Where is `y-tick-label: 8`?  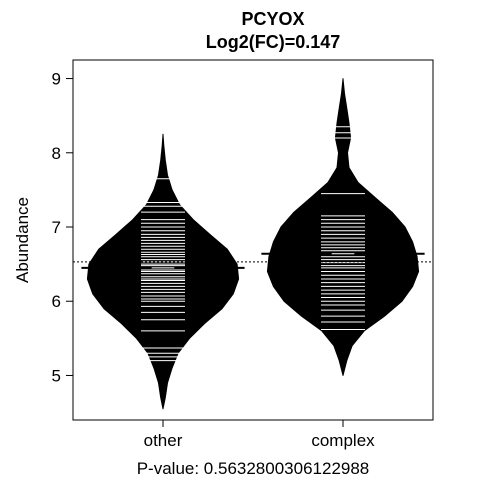 y-tick-label: 8 is located at coordinates (56, 153).